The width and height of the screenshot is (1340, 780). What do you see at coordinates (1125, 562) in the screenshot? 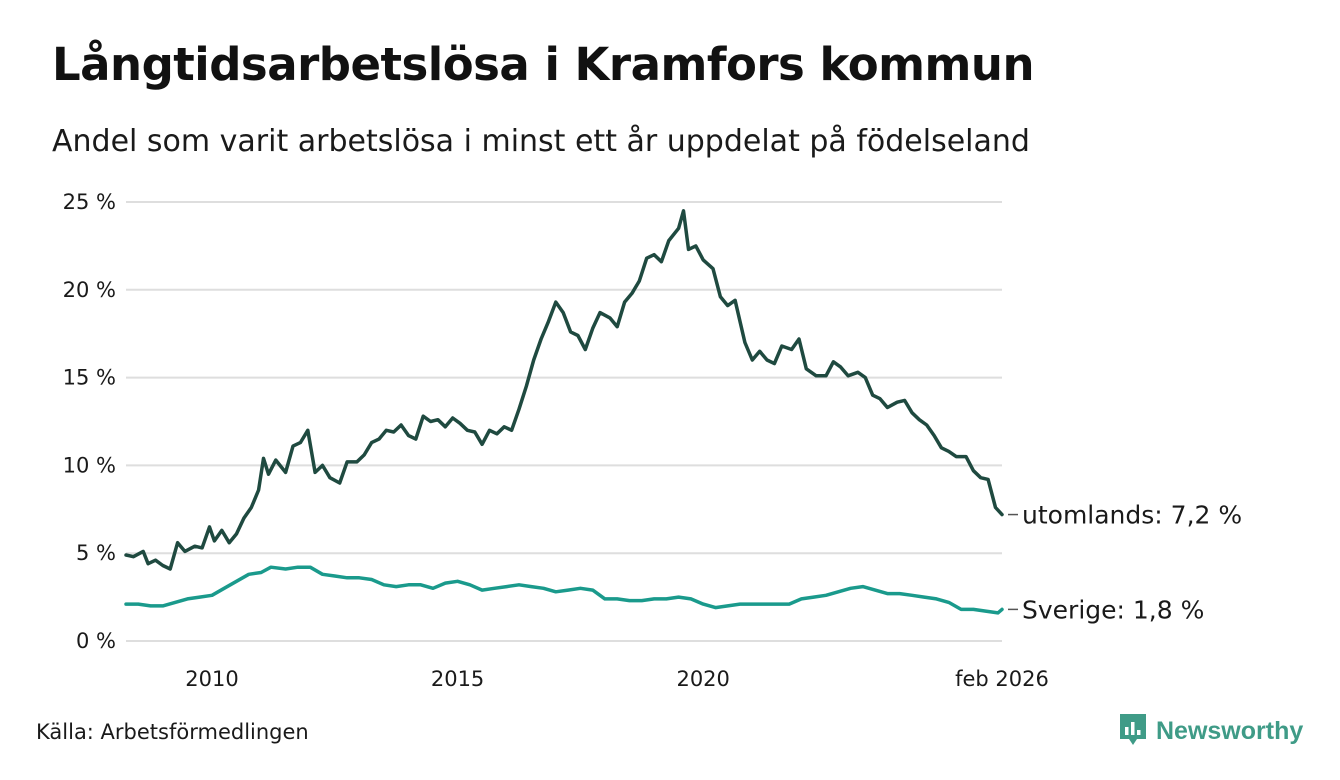
I see `series-end-labels: utomlands: 7,2 % Sverige: 1,8 %` at bounding box center [1125, 562].